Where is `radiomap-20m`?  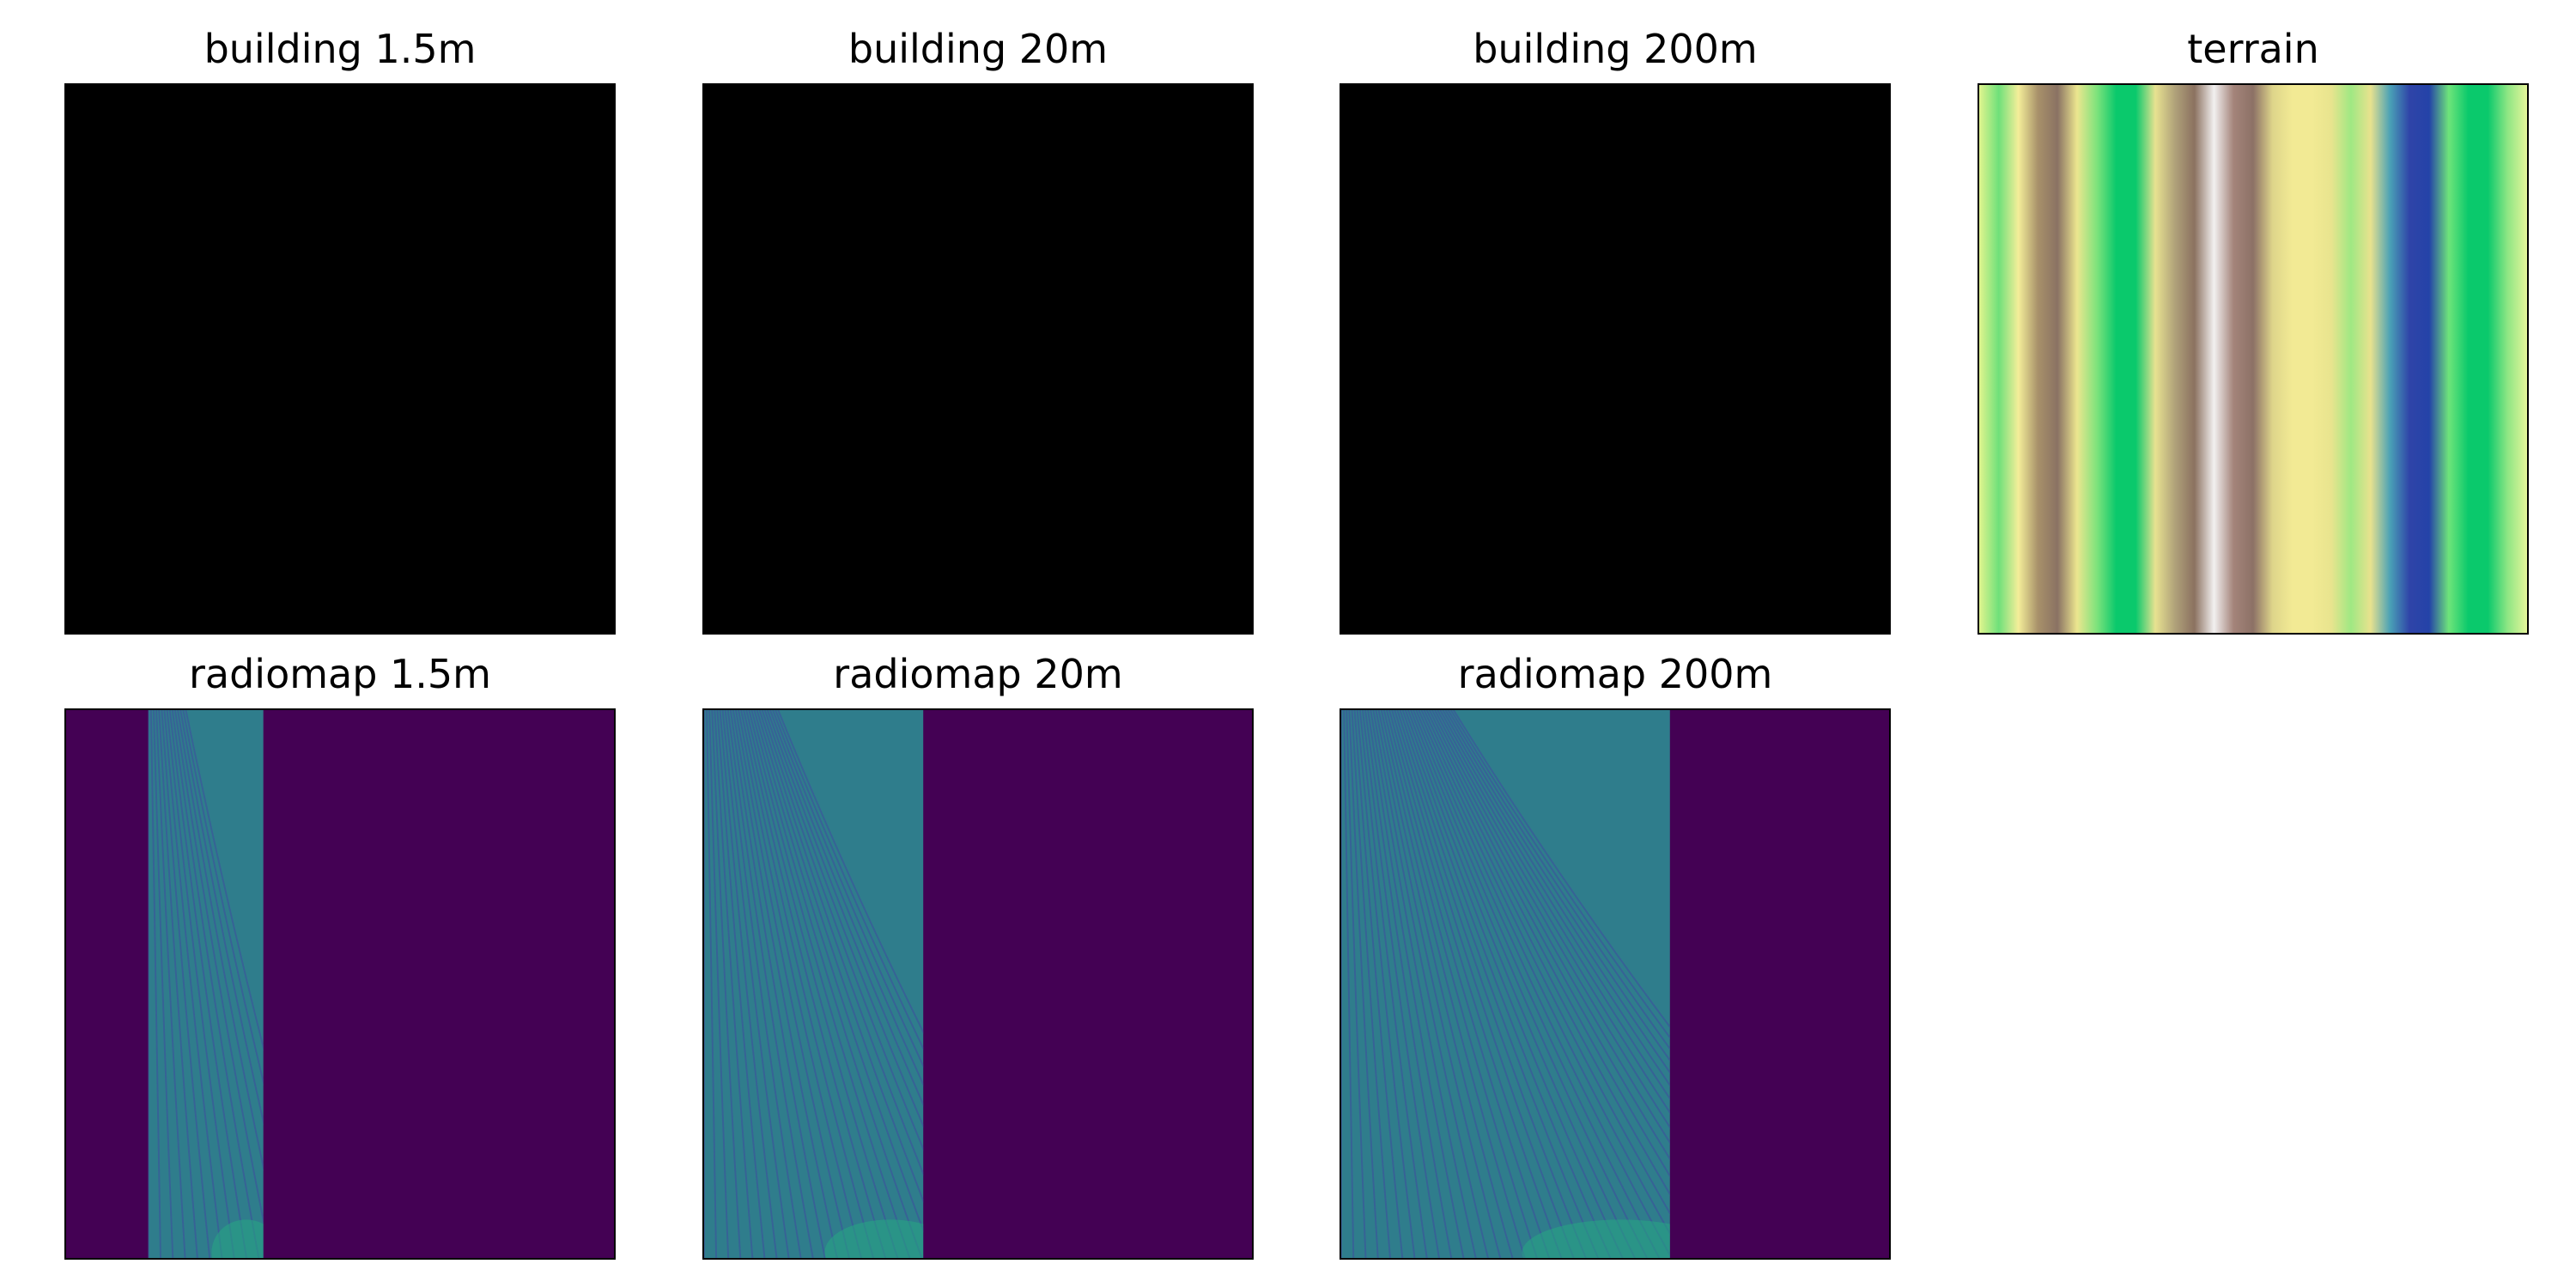
radiomap-20m is located at coordinates (978, 984).